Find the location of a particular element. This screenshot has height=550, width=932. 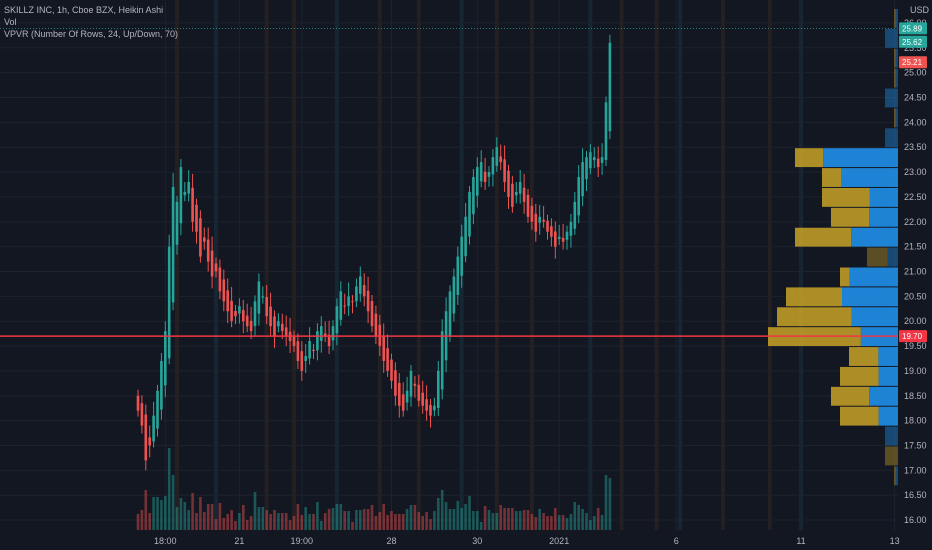

x-tick-label: 28 is located at coordinates (391, 541).